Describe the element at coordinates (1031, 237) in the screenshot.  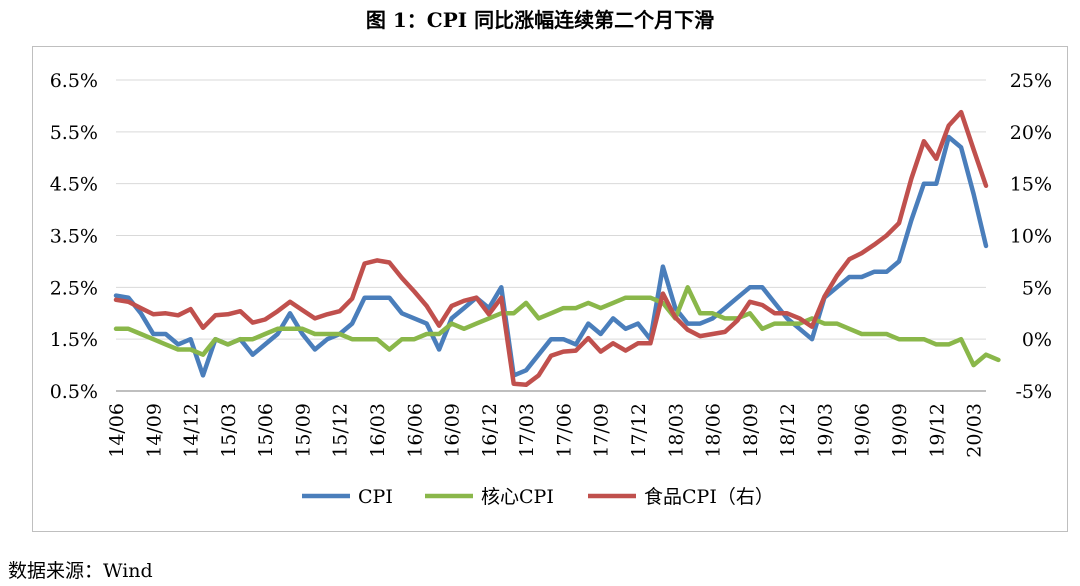
I see `y-right-tick-label: 10%` at that location.